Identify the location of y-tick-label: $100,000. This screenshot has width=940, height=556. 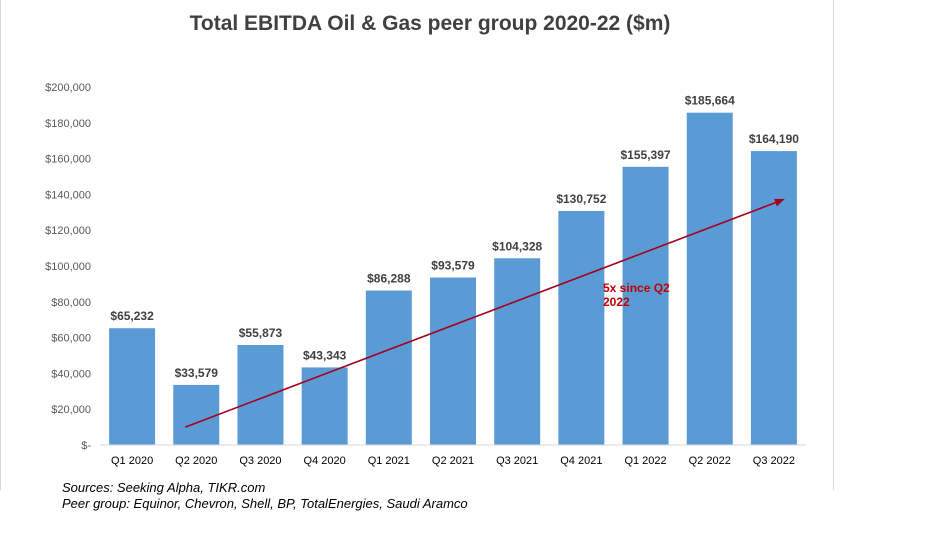
(68, 267).